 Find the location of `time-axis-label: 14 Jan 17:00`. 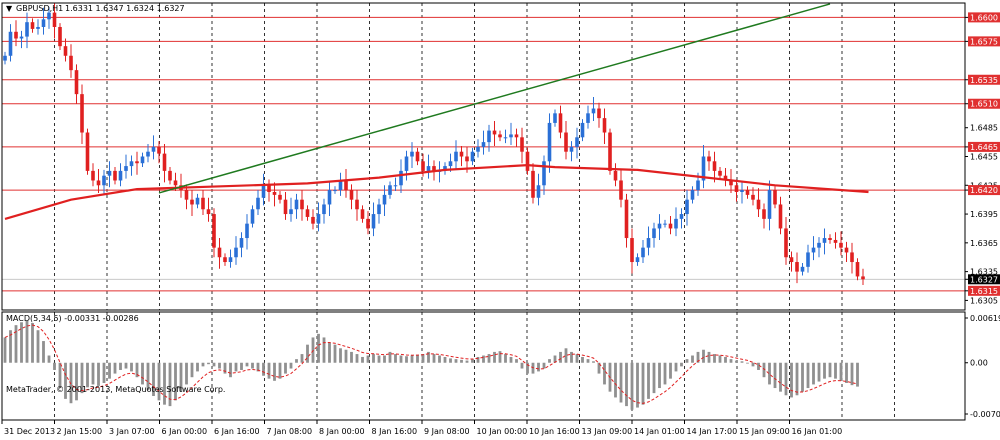

time-axis-label: 14 Jan 17:00 is located at coordinates (712, 431).